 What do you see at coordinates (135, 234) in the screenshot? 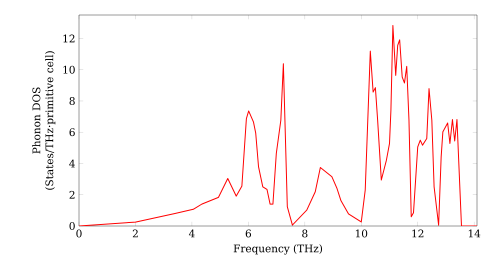
I see `x-tick-label: 2` at bounding box center [135, 234].